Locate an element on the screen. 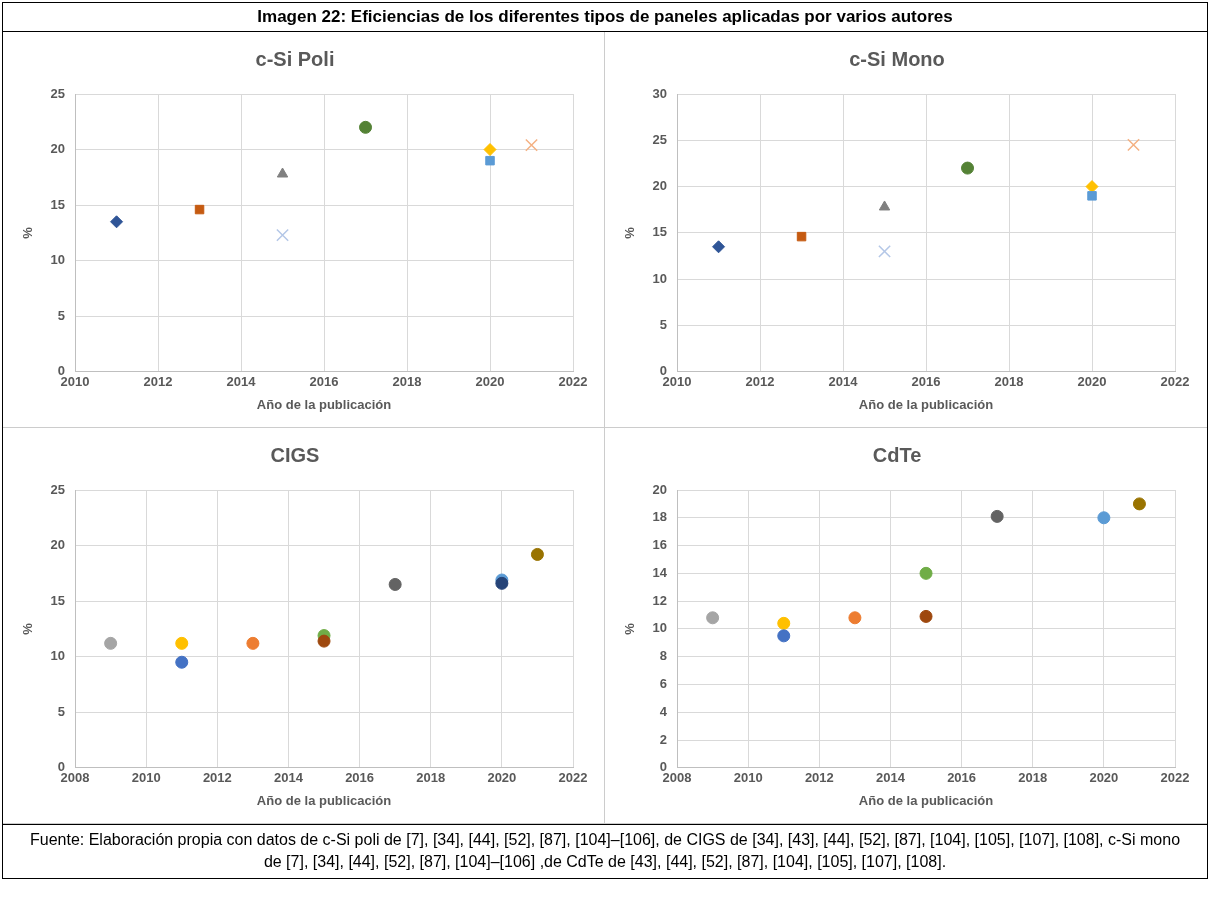 Image resolution: width=1210 pixels, height=915 pixels. text: Imagen 22: Eficiencias de los diferentes tipos de paneles aplicadas por varios autores is located at coordinates (605, 17).